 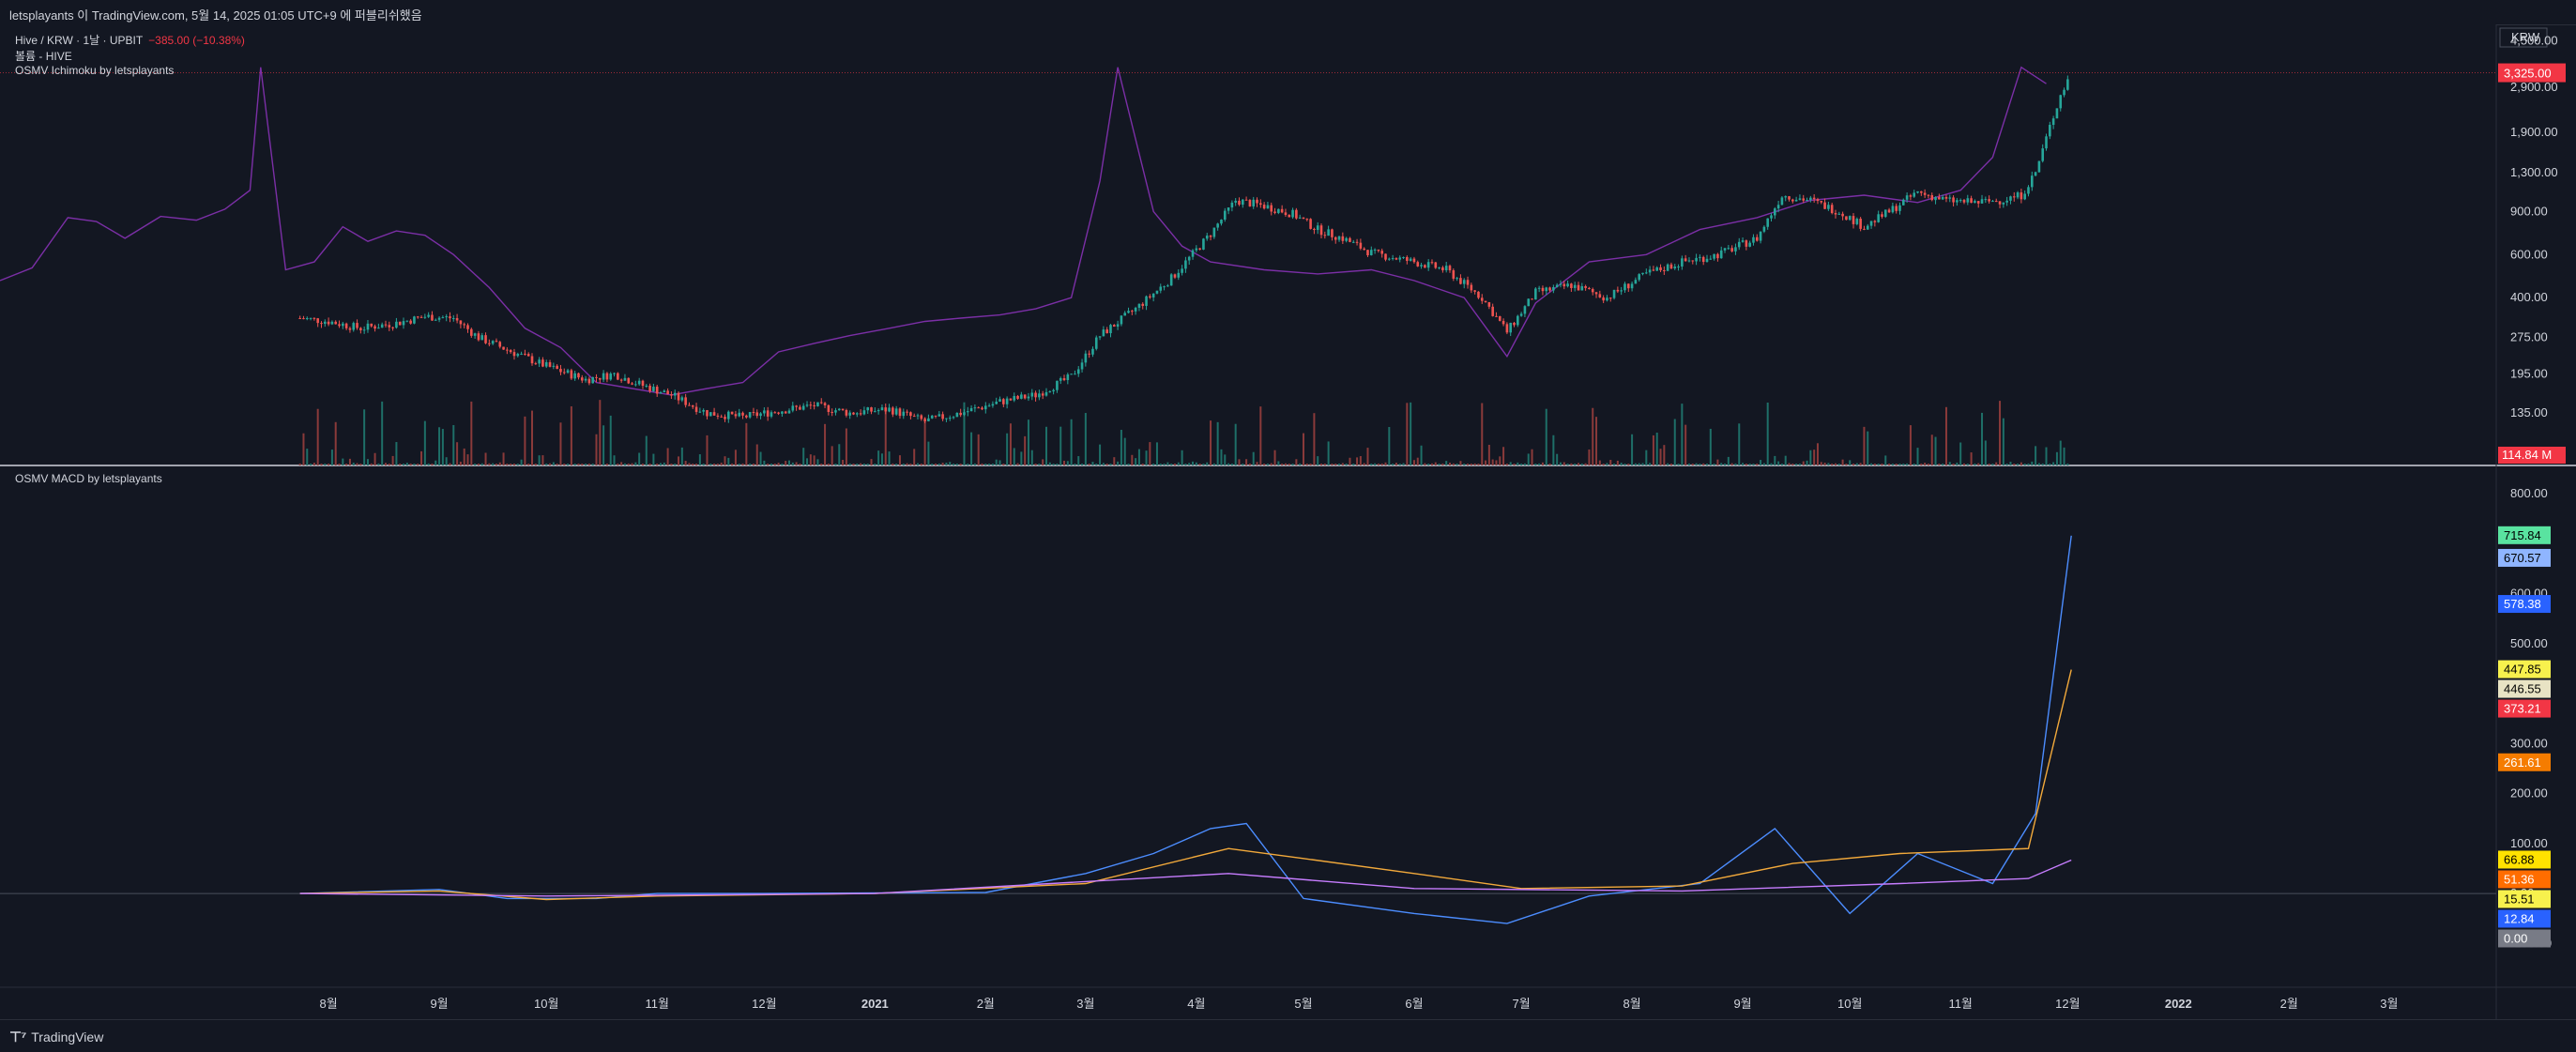 I want to click on tradingview-logo: ⊤⁷ TradingView, so click(x=56, y=1037).